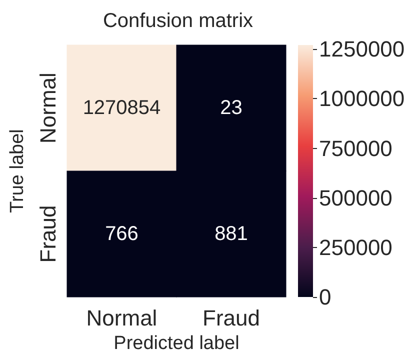  What do you see at coordinates (121, 234) in the screenshot?
I see `data-label: 766` at bounding box center [121, 234].